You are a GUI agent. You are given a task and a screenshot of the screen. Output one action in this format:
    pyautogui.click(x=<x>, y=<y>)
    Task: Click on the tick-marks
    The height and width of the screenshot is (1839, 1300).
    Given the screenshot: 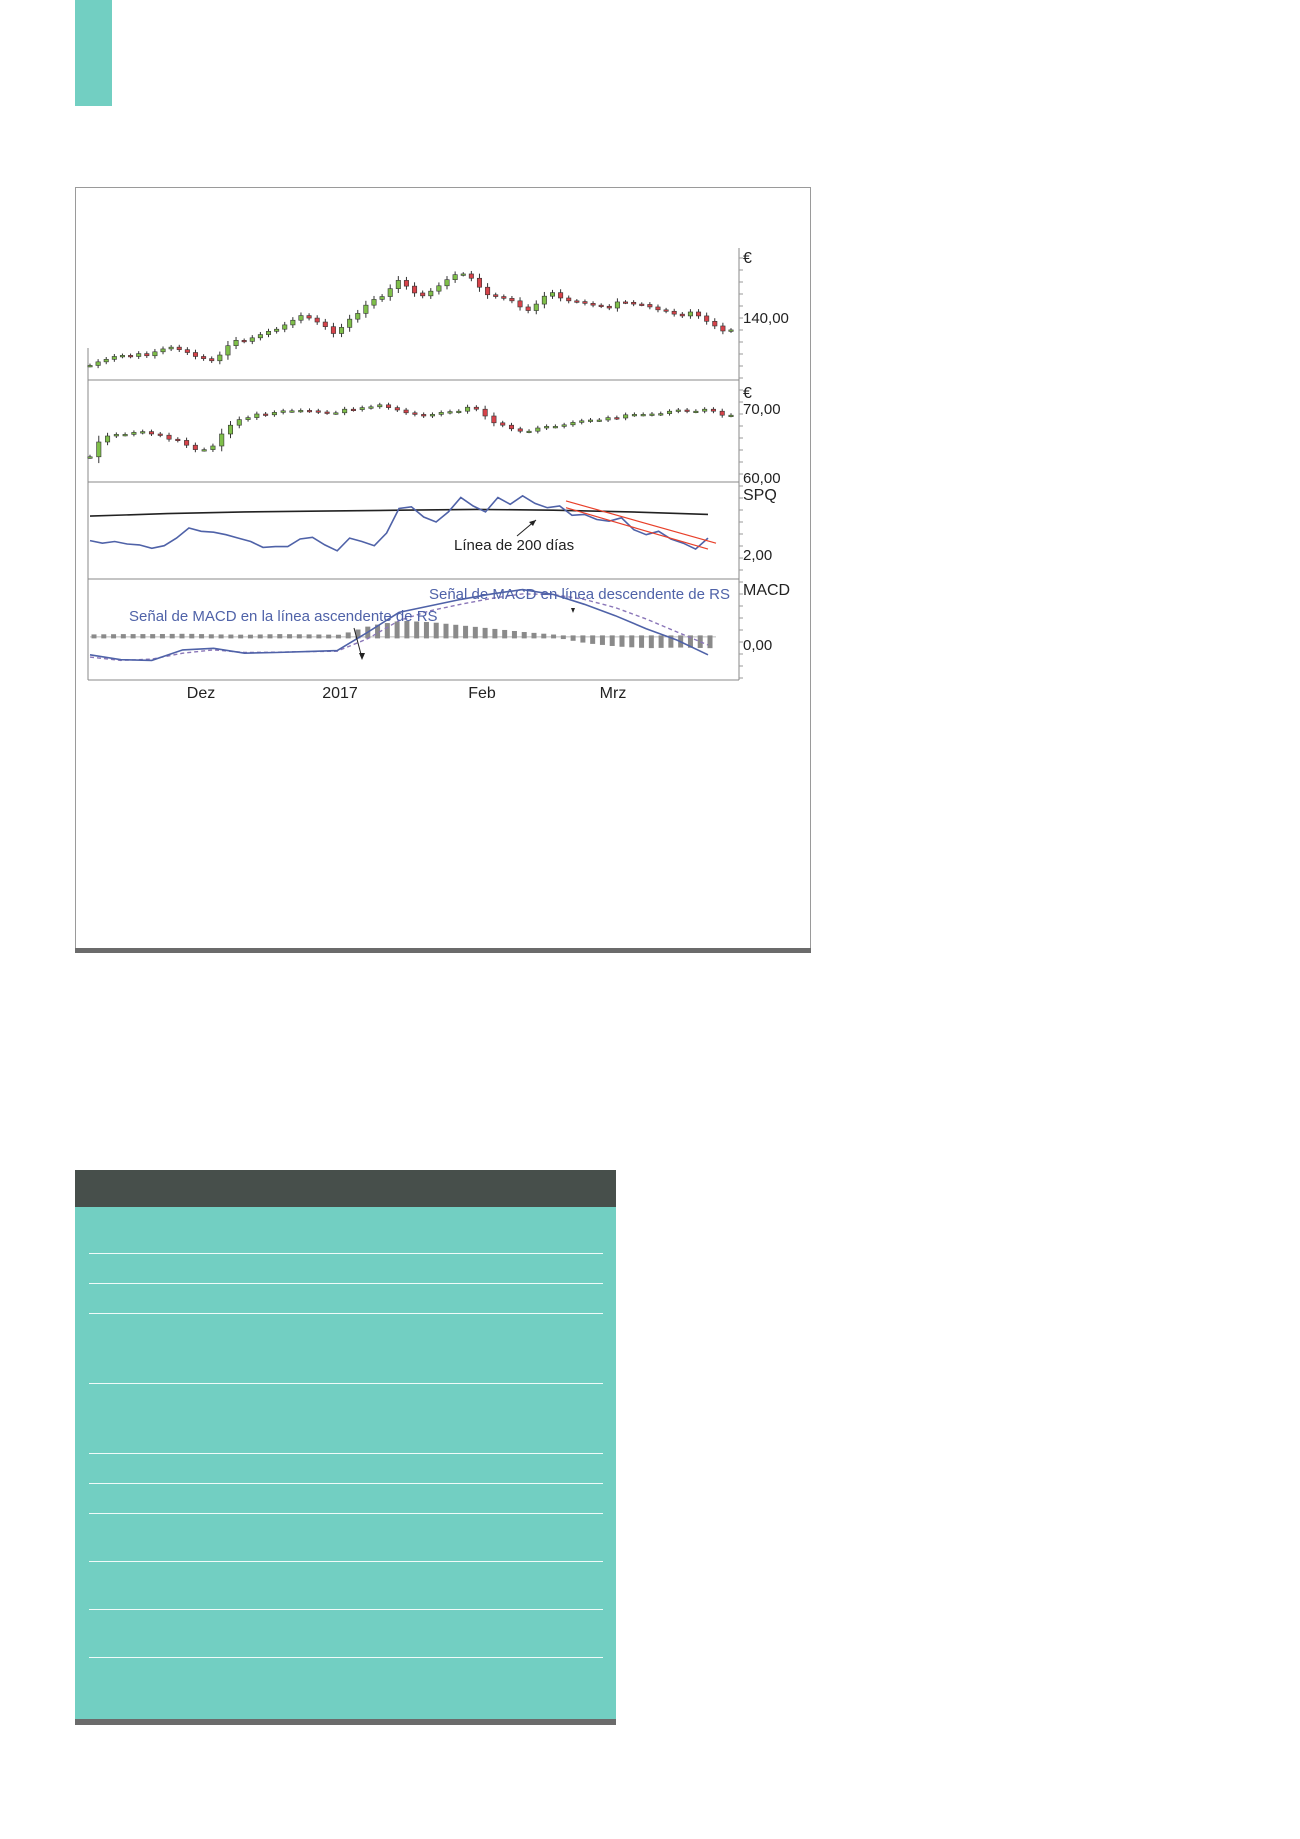 What is the action you would take?
    pyautogui.click(x=741, y=468)
    